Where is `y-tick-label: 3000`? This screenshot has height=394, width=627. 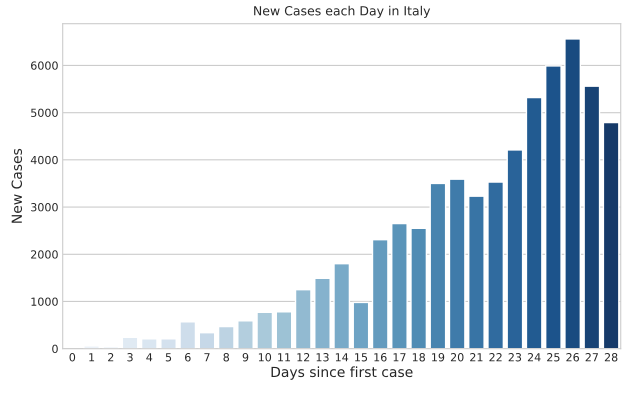 y-tick-label: 3000 is located at coordinates (44, 207).